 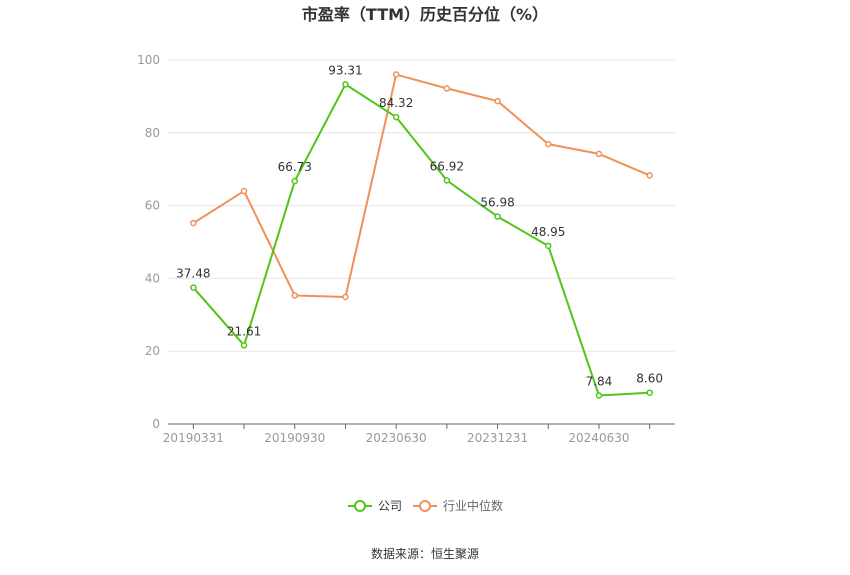 What do you see at coordinates (360, 506) in the screenshot?
I see `legend-marker-company` at bounding box center [360, 506].